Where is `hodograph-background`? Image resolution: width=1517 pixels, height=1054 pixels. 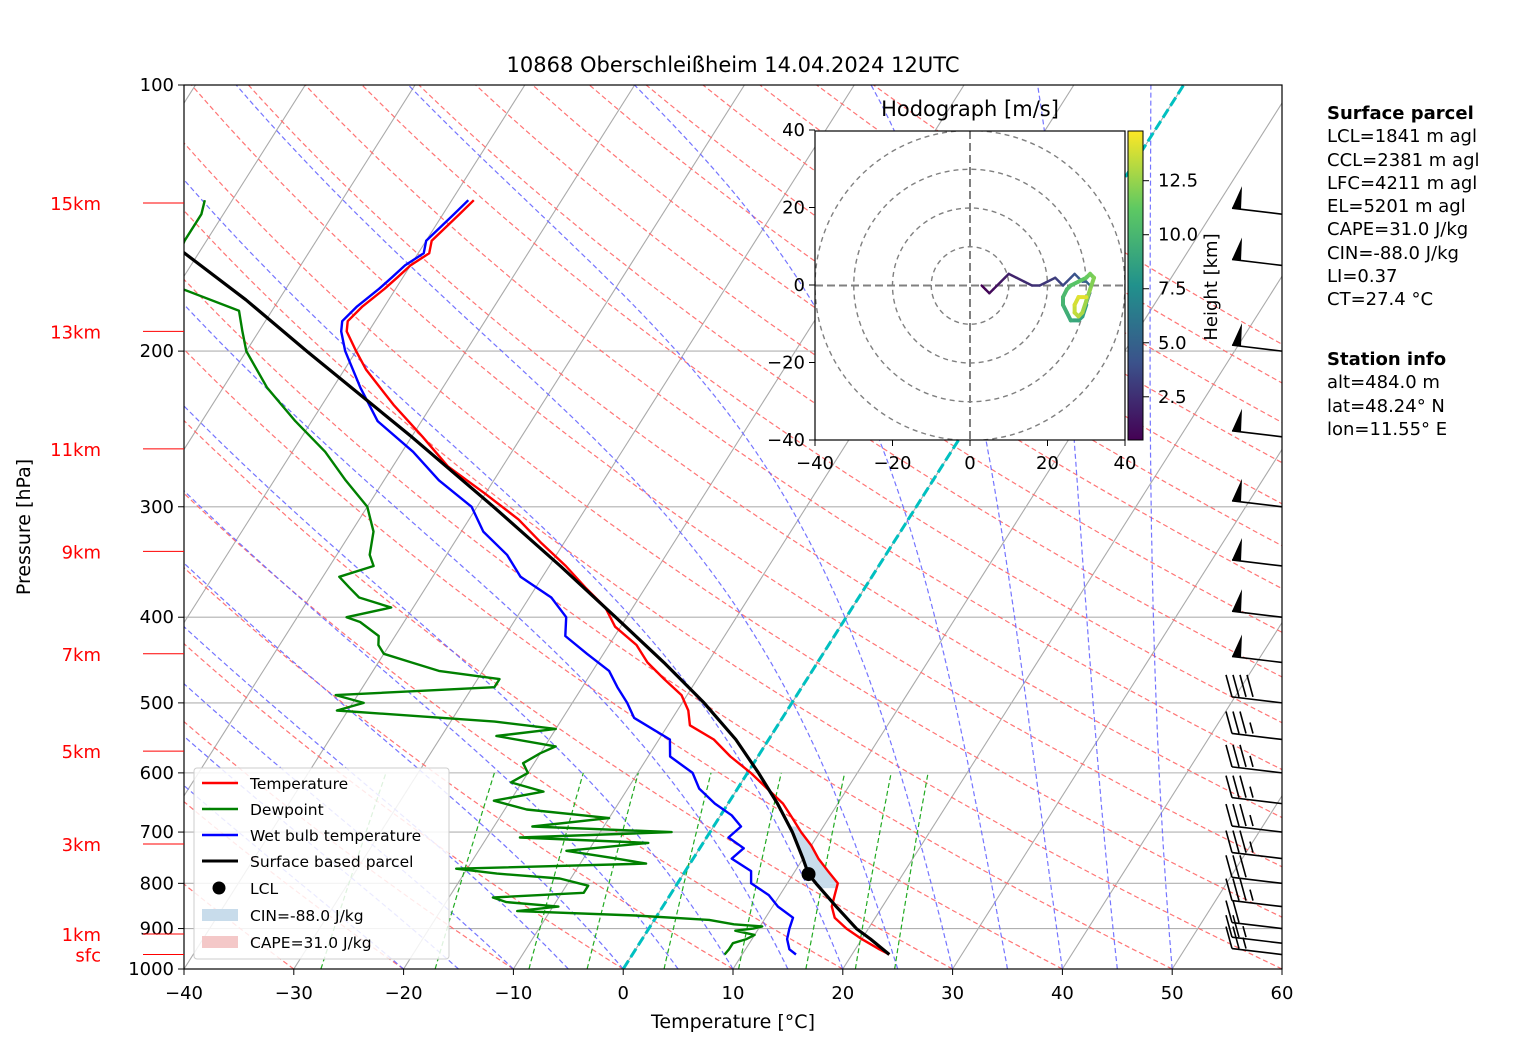
hodograph-background is located at coordinates (970, 285).